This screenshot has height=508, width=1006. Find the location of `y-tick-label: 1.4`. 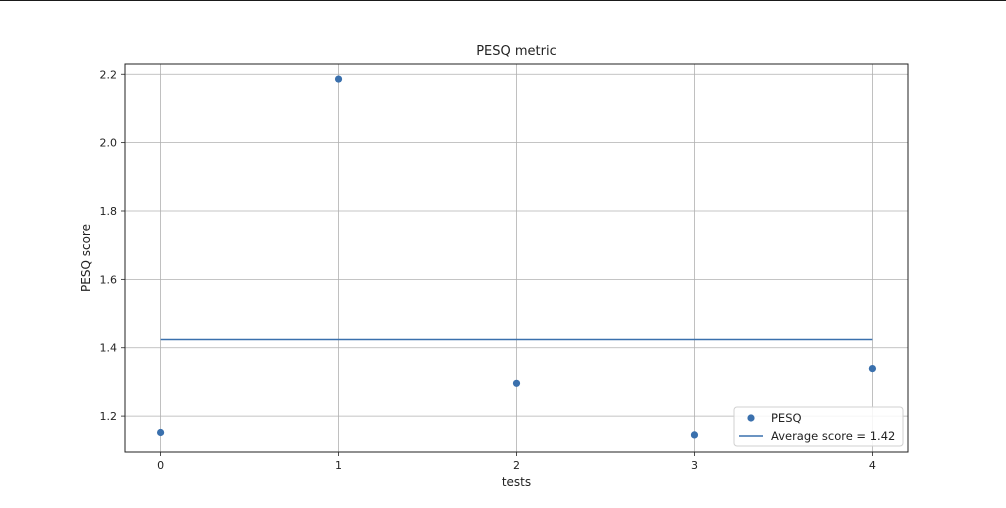

y-tick-label: 1.4 is located at coordinates (109, 348).